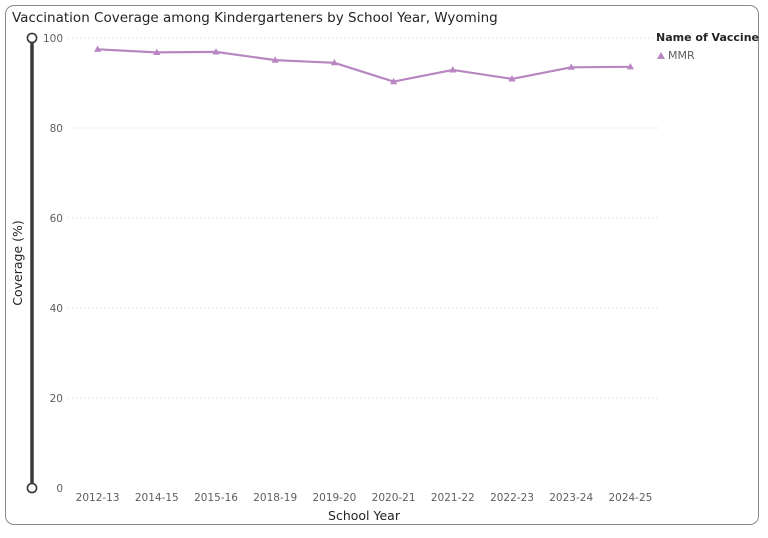 This screenshot has width=768, height=538. I want to click on legend: Name of Vaccine MMR, so click(708, 46).